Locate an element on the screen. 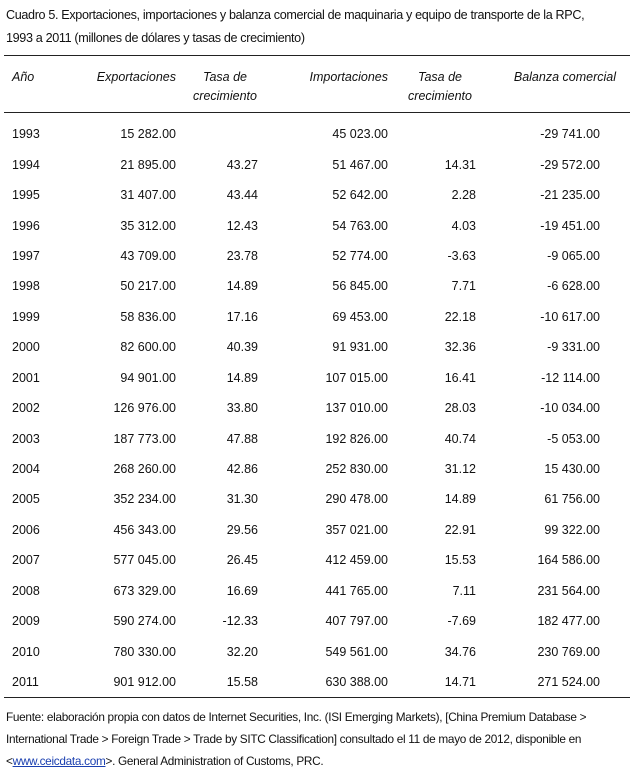 Image resolution: width=638 pixels, height=774 pixels. table-cell: 2010 is located at coordinates (26, 651).